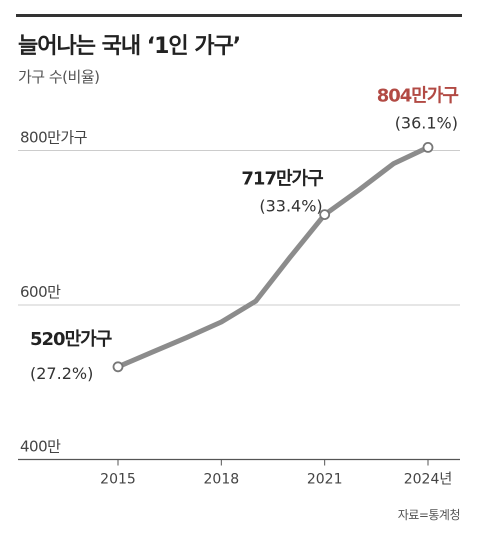 This screenshot has width=480, height=540. Describe the element at coordinates (428, 480) in the screenshot. I see `x-tick-label: 2024년` at that location.